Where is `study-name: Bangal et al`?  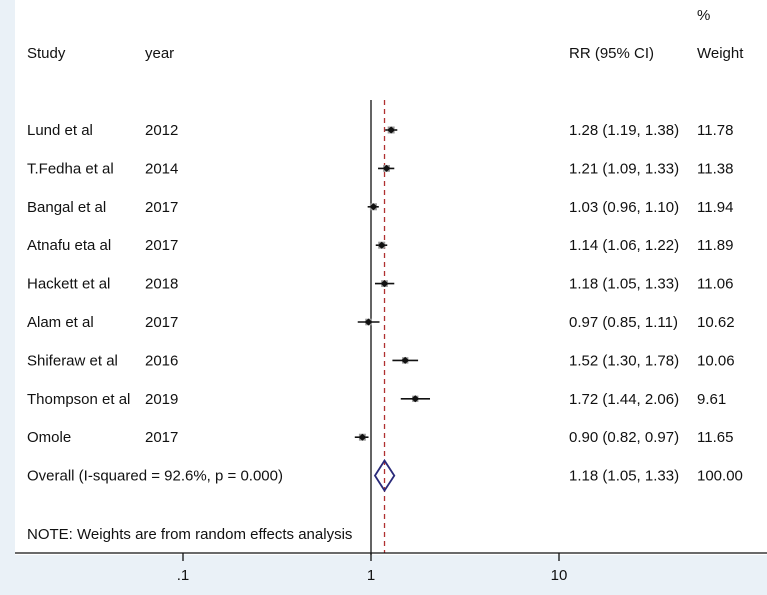
study-name: Bangal et al is located at coordinates (66, 207).